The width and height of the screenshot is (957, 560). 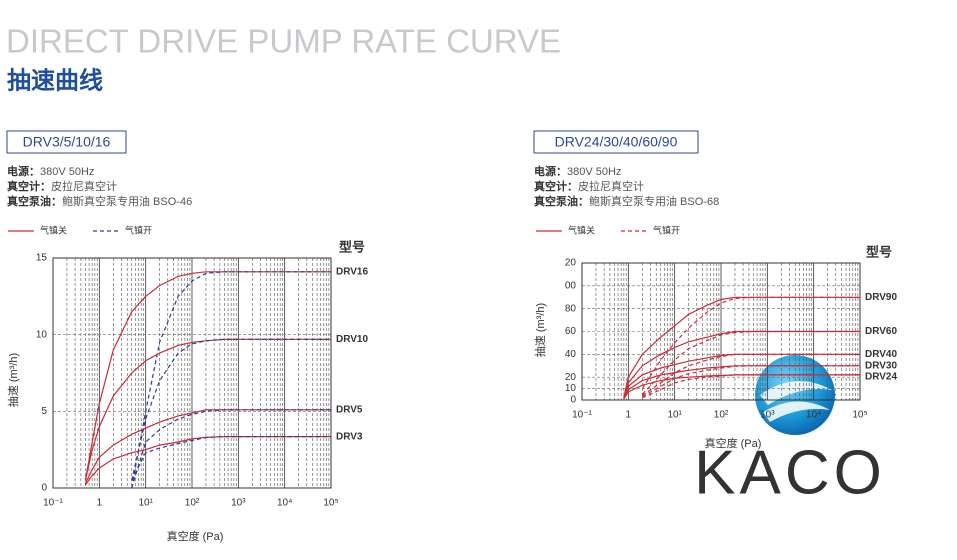 I want to click on logo: KACO, so click(x=790, y=431).